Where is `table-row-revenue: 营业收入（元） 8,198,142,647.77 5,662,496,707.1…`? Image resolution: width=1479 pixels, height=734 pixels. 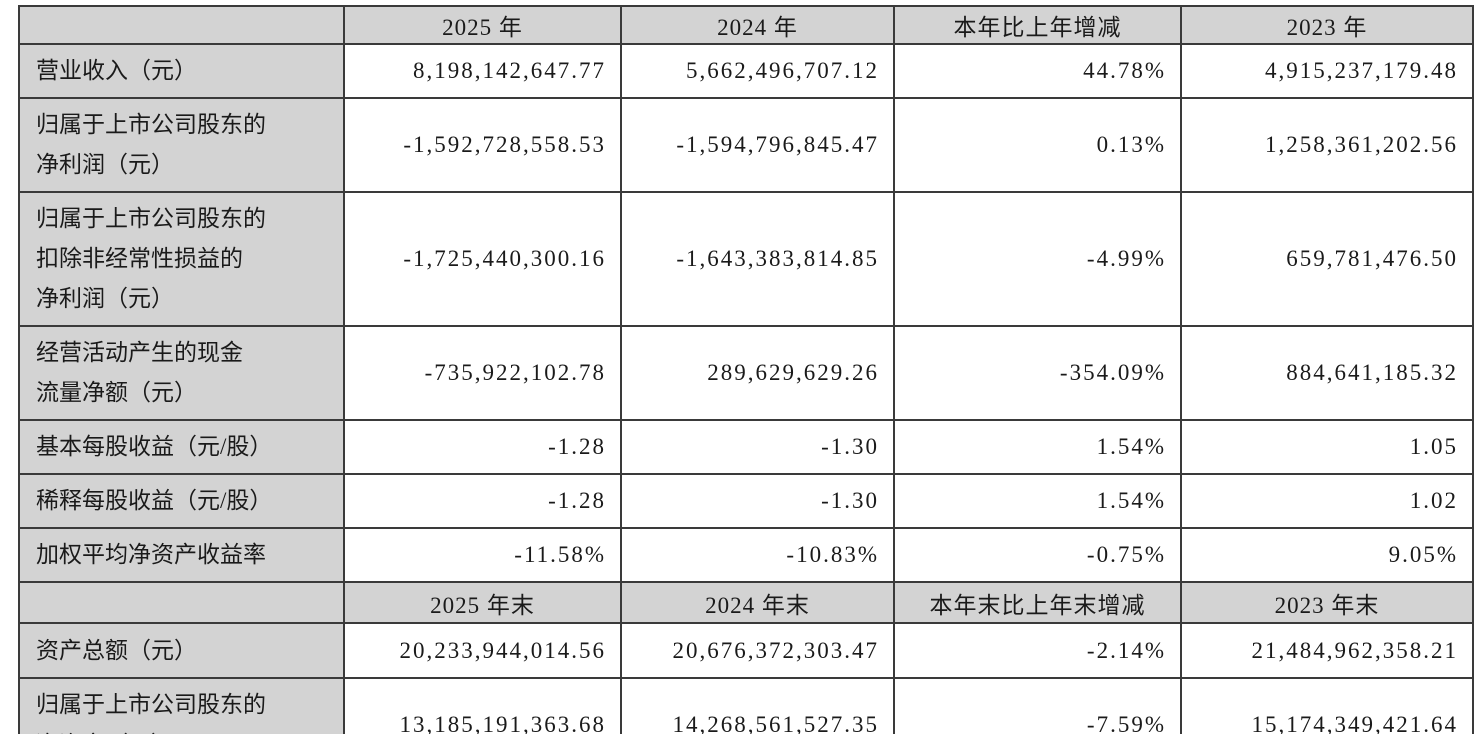 table-row-revenue: 营业收入（元） 8,198,142,647.77 5,662,496,707.1… is located at coordinates (746, 71).